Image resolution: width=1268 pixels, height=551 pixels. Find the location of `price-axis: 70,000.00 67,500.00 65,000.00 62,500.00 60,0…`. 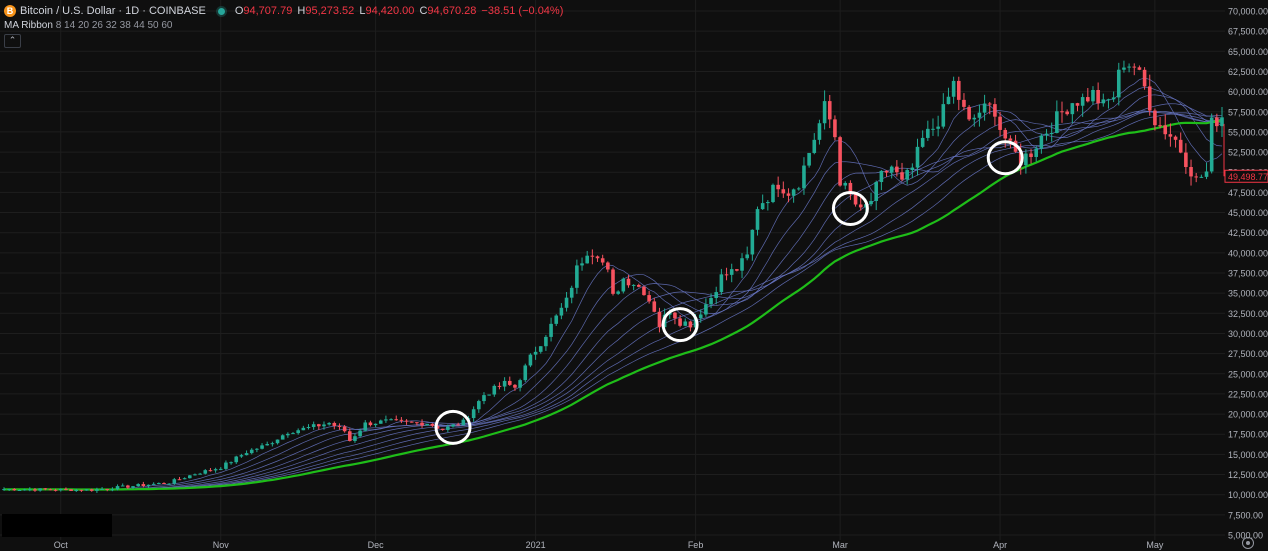

price-axis: 70,000.00 67,500.00 65,000.00 62,500.00 60,0… is located at coordinates (1245, 274).